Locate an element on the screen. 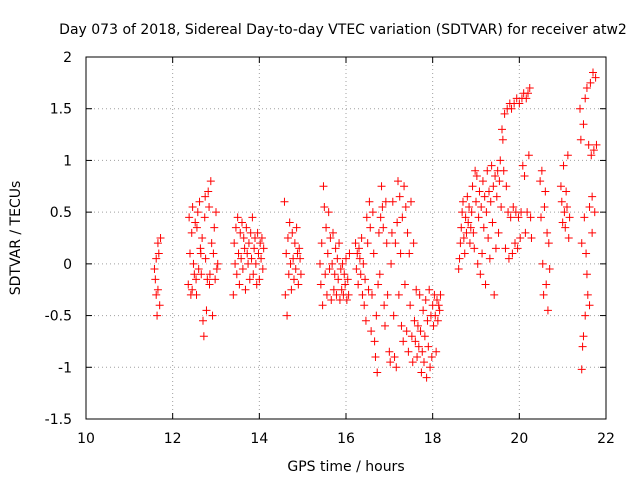 This screenshot has width=640, height=480. y-axis-label: SDTVAR / TECUs is located at coordinates (16, 238).